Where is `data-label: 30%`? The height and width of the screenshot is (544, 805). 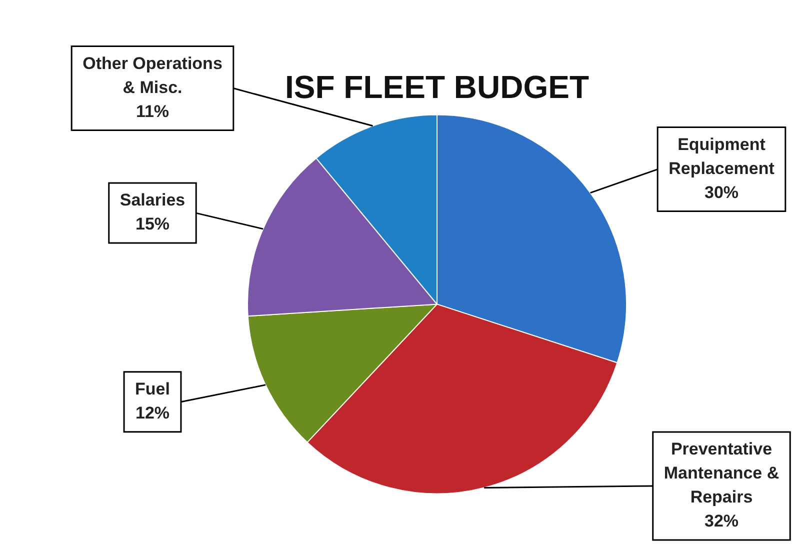
data-label: 30% is located at coordinates (721, 192).